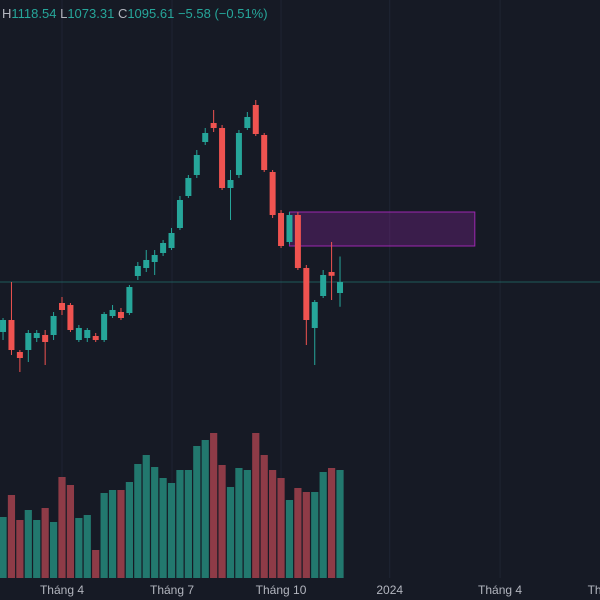  What do you see at coordinates (122, 13) in the screenshot?
I see `legend-key: C` at bounding box center [122, 13].